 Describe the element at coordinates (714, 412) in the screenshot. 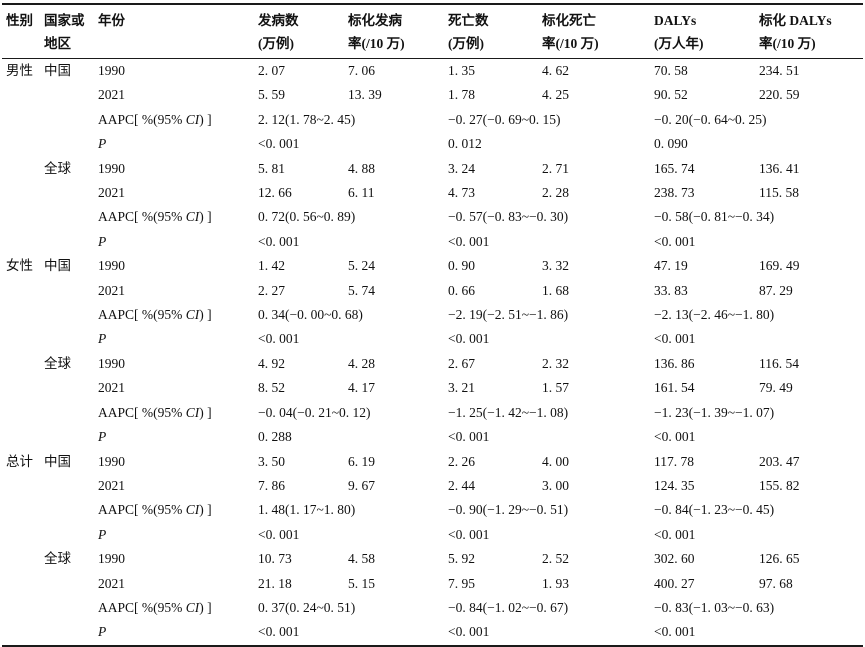

I see `value-cell: −1. 23(−1. 39~−1. 07)` at that location.